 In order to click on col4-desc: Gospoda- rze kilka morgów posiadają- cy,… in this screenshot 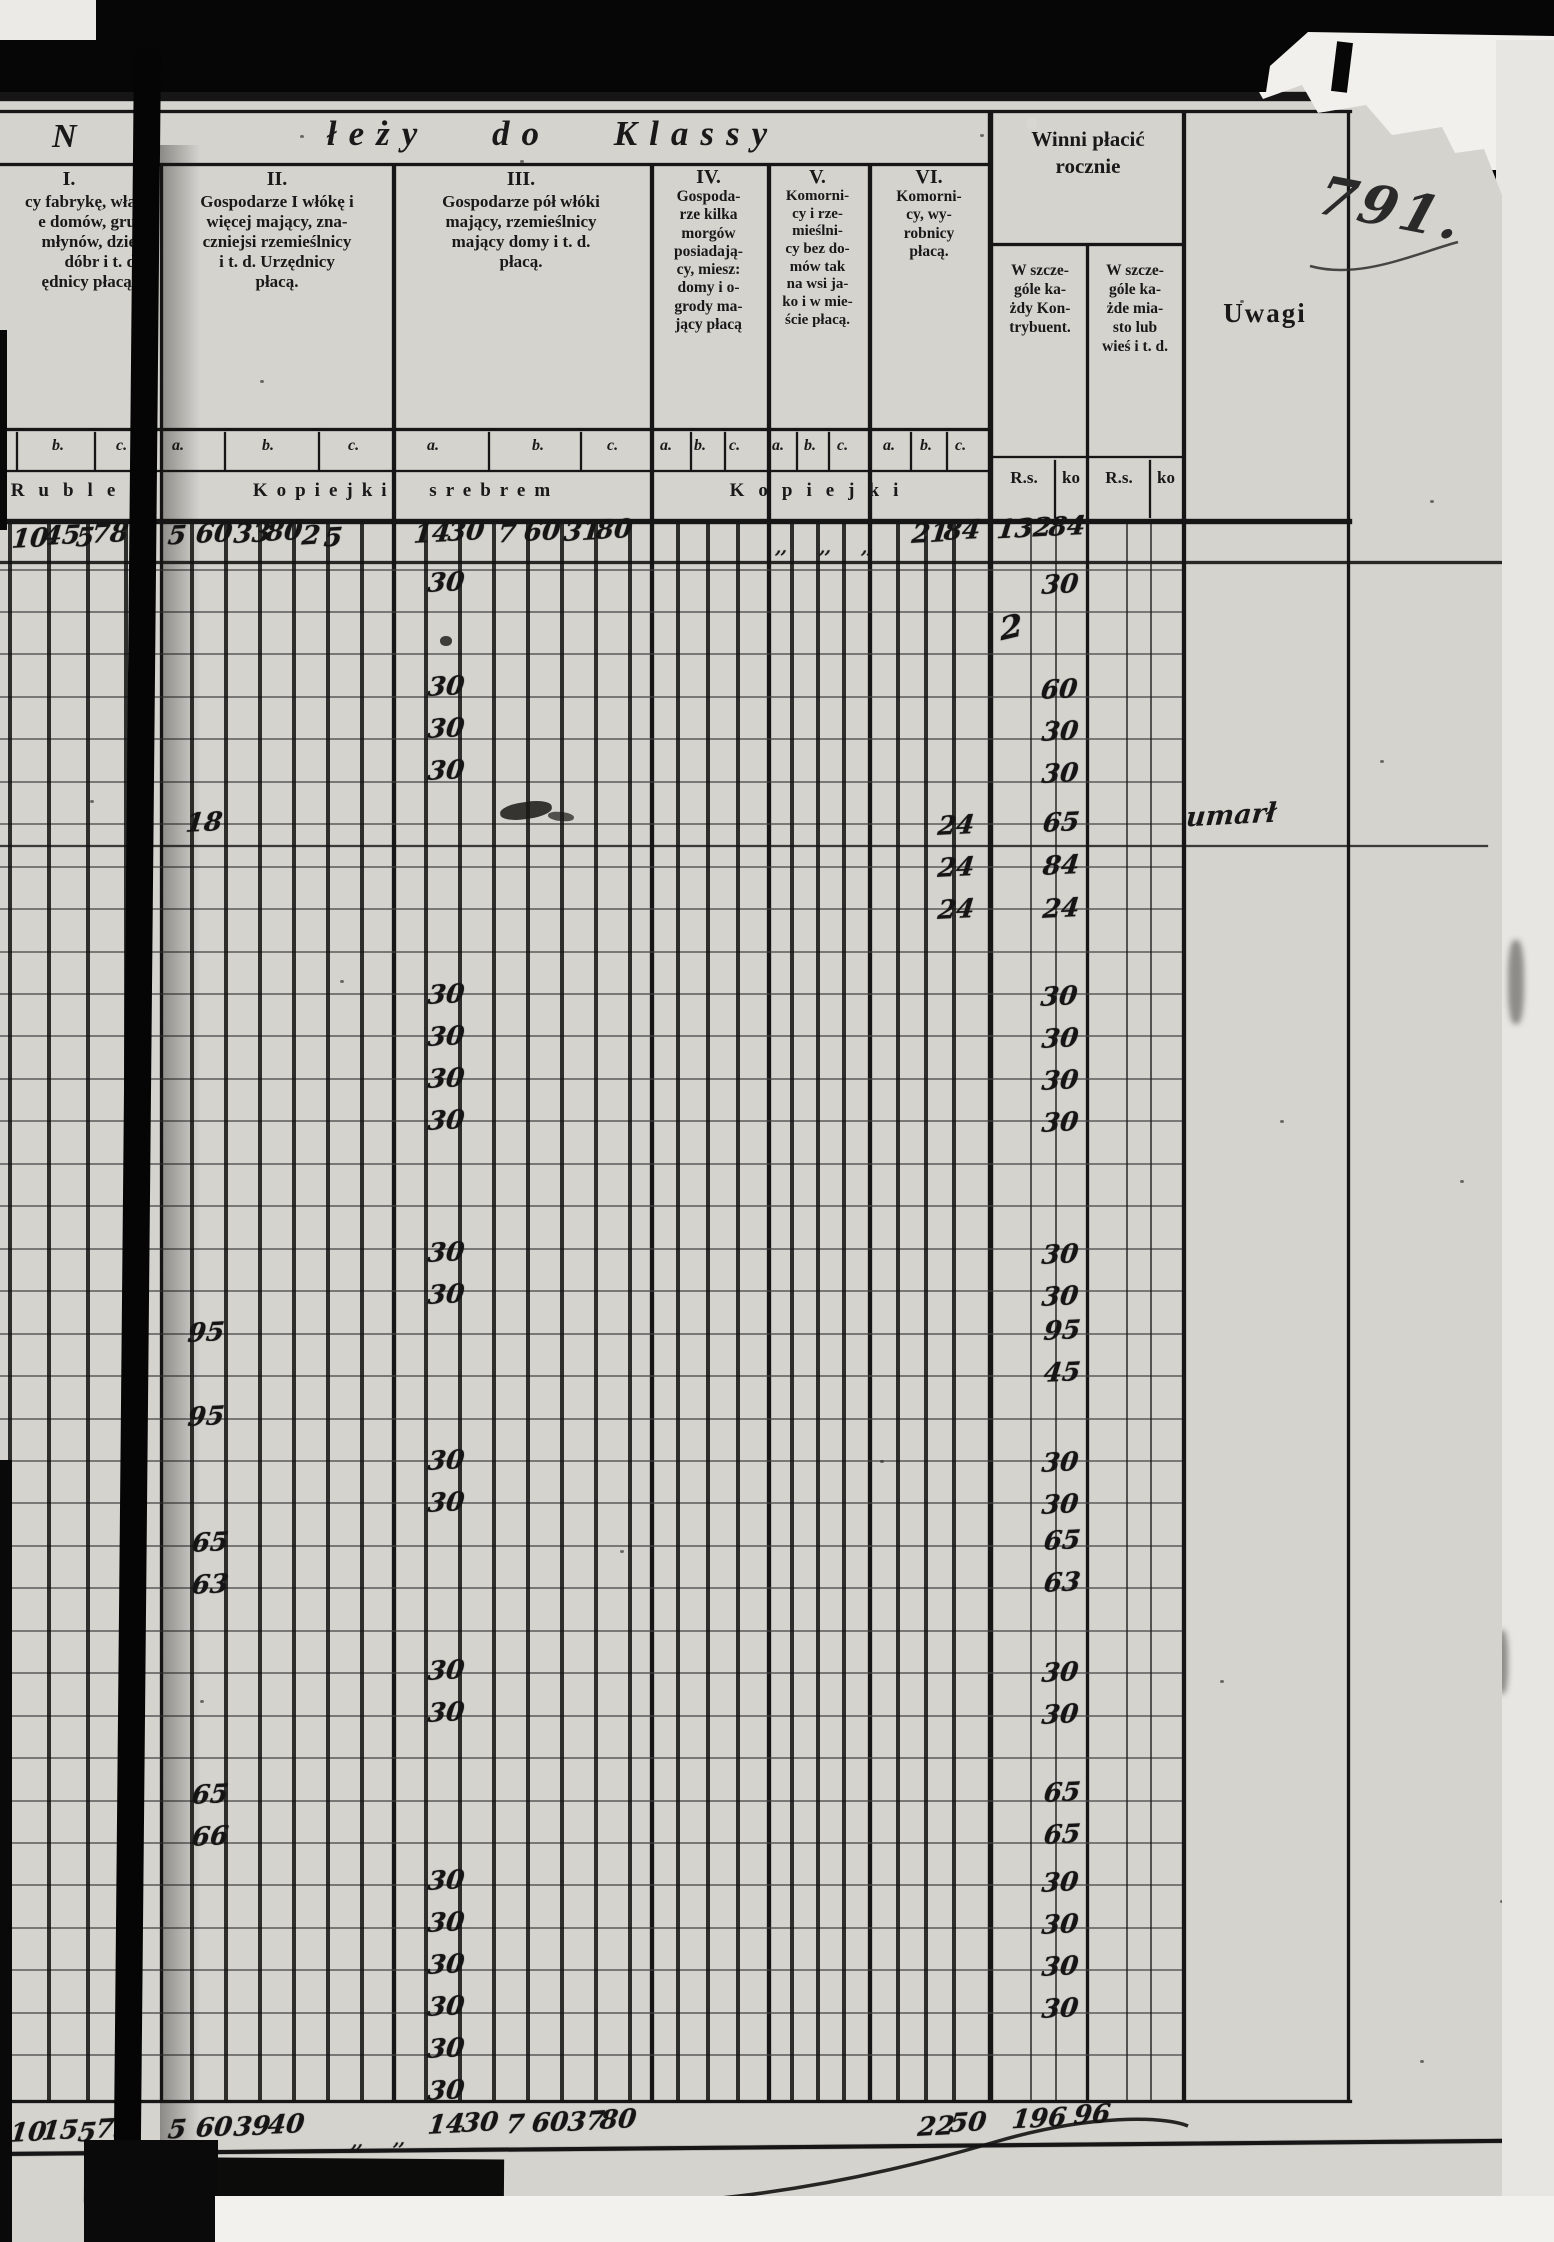, I will do `click(708, 260)`.